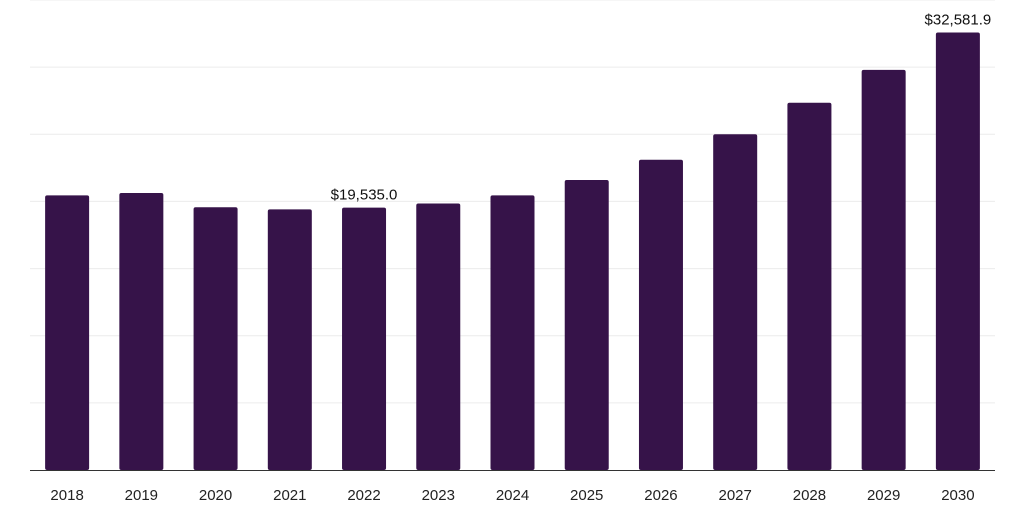 This screenshot has height=512, width=1024. What do you see at coordinates (883, 269) in the screenshot?
I see `bar-2029` at bounding box center [883, 269].